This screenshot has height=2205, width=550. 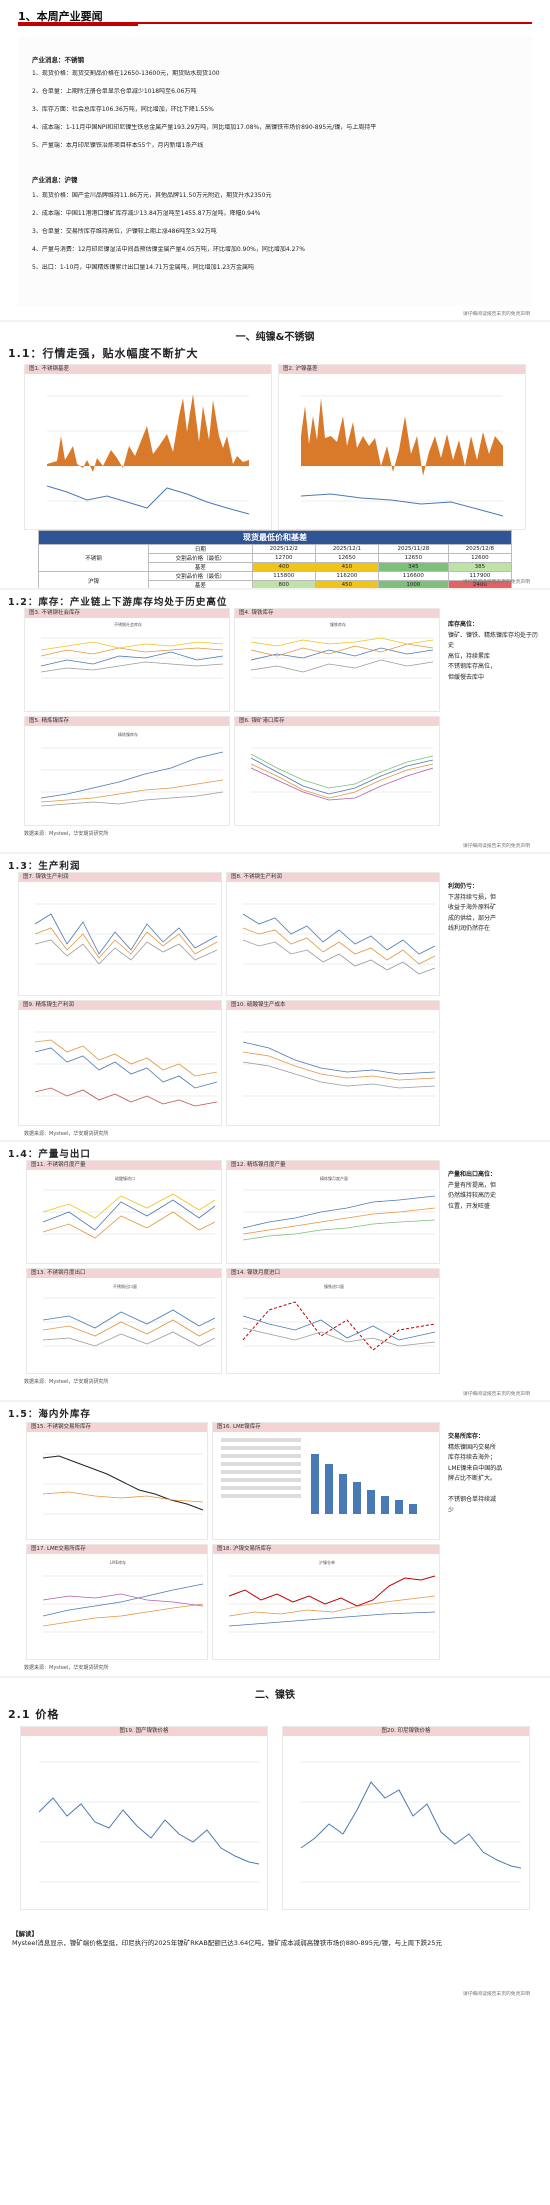 I want to click on chart-title: 图20. 印尼镍铁价格, so click(x=406, y=1731).